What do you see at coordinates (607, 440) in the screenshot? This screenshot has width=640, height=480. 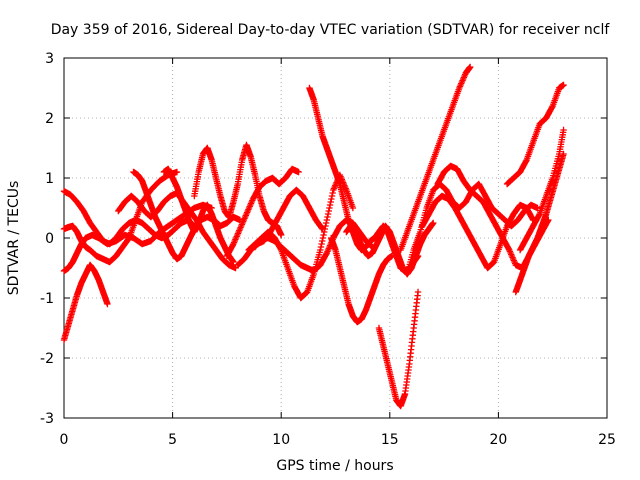 I see `x-tick-label: 25` at bounding box center [607, 440].